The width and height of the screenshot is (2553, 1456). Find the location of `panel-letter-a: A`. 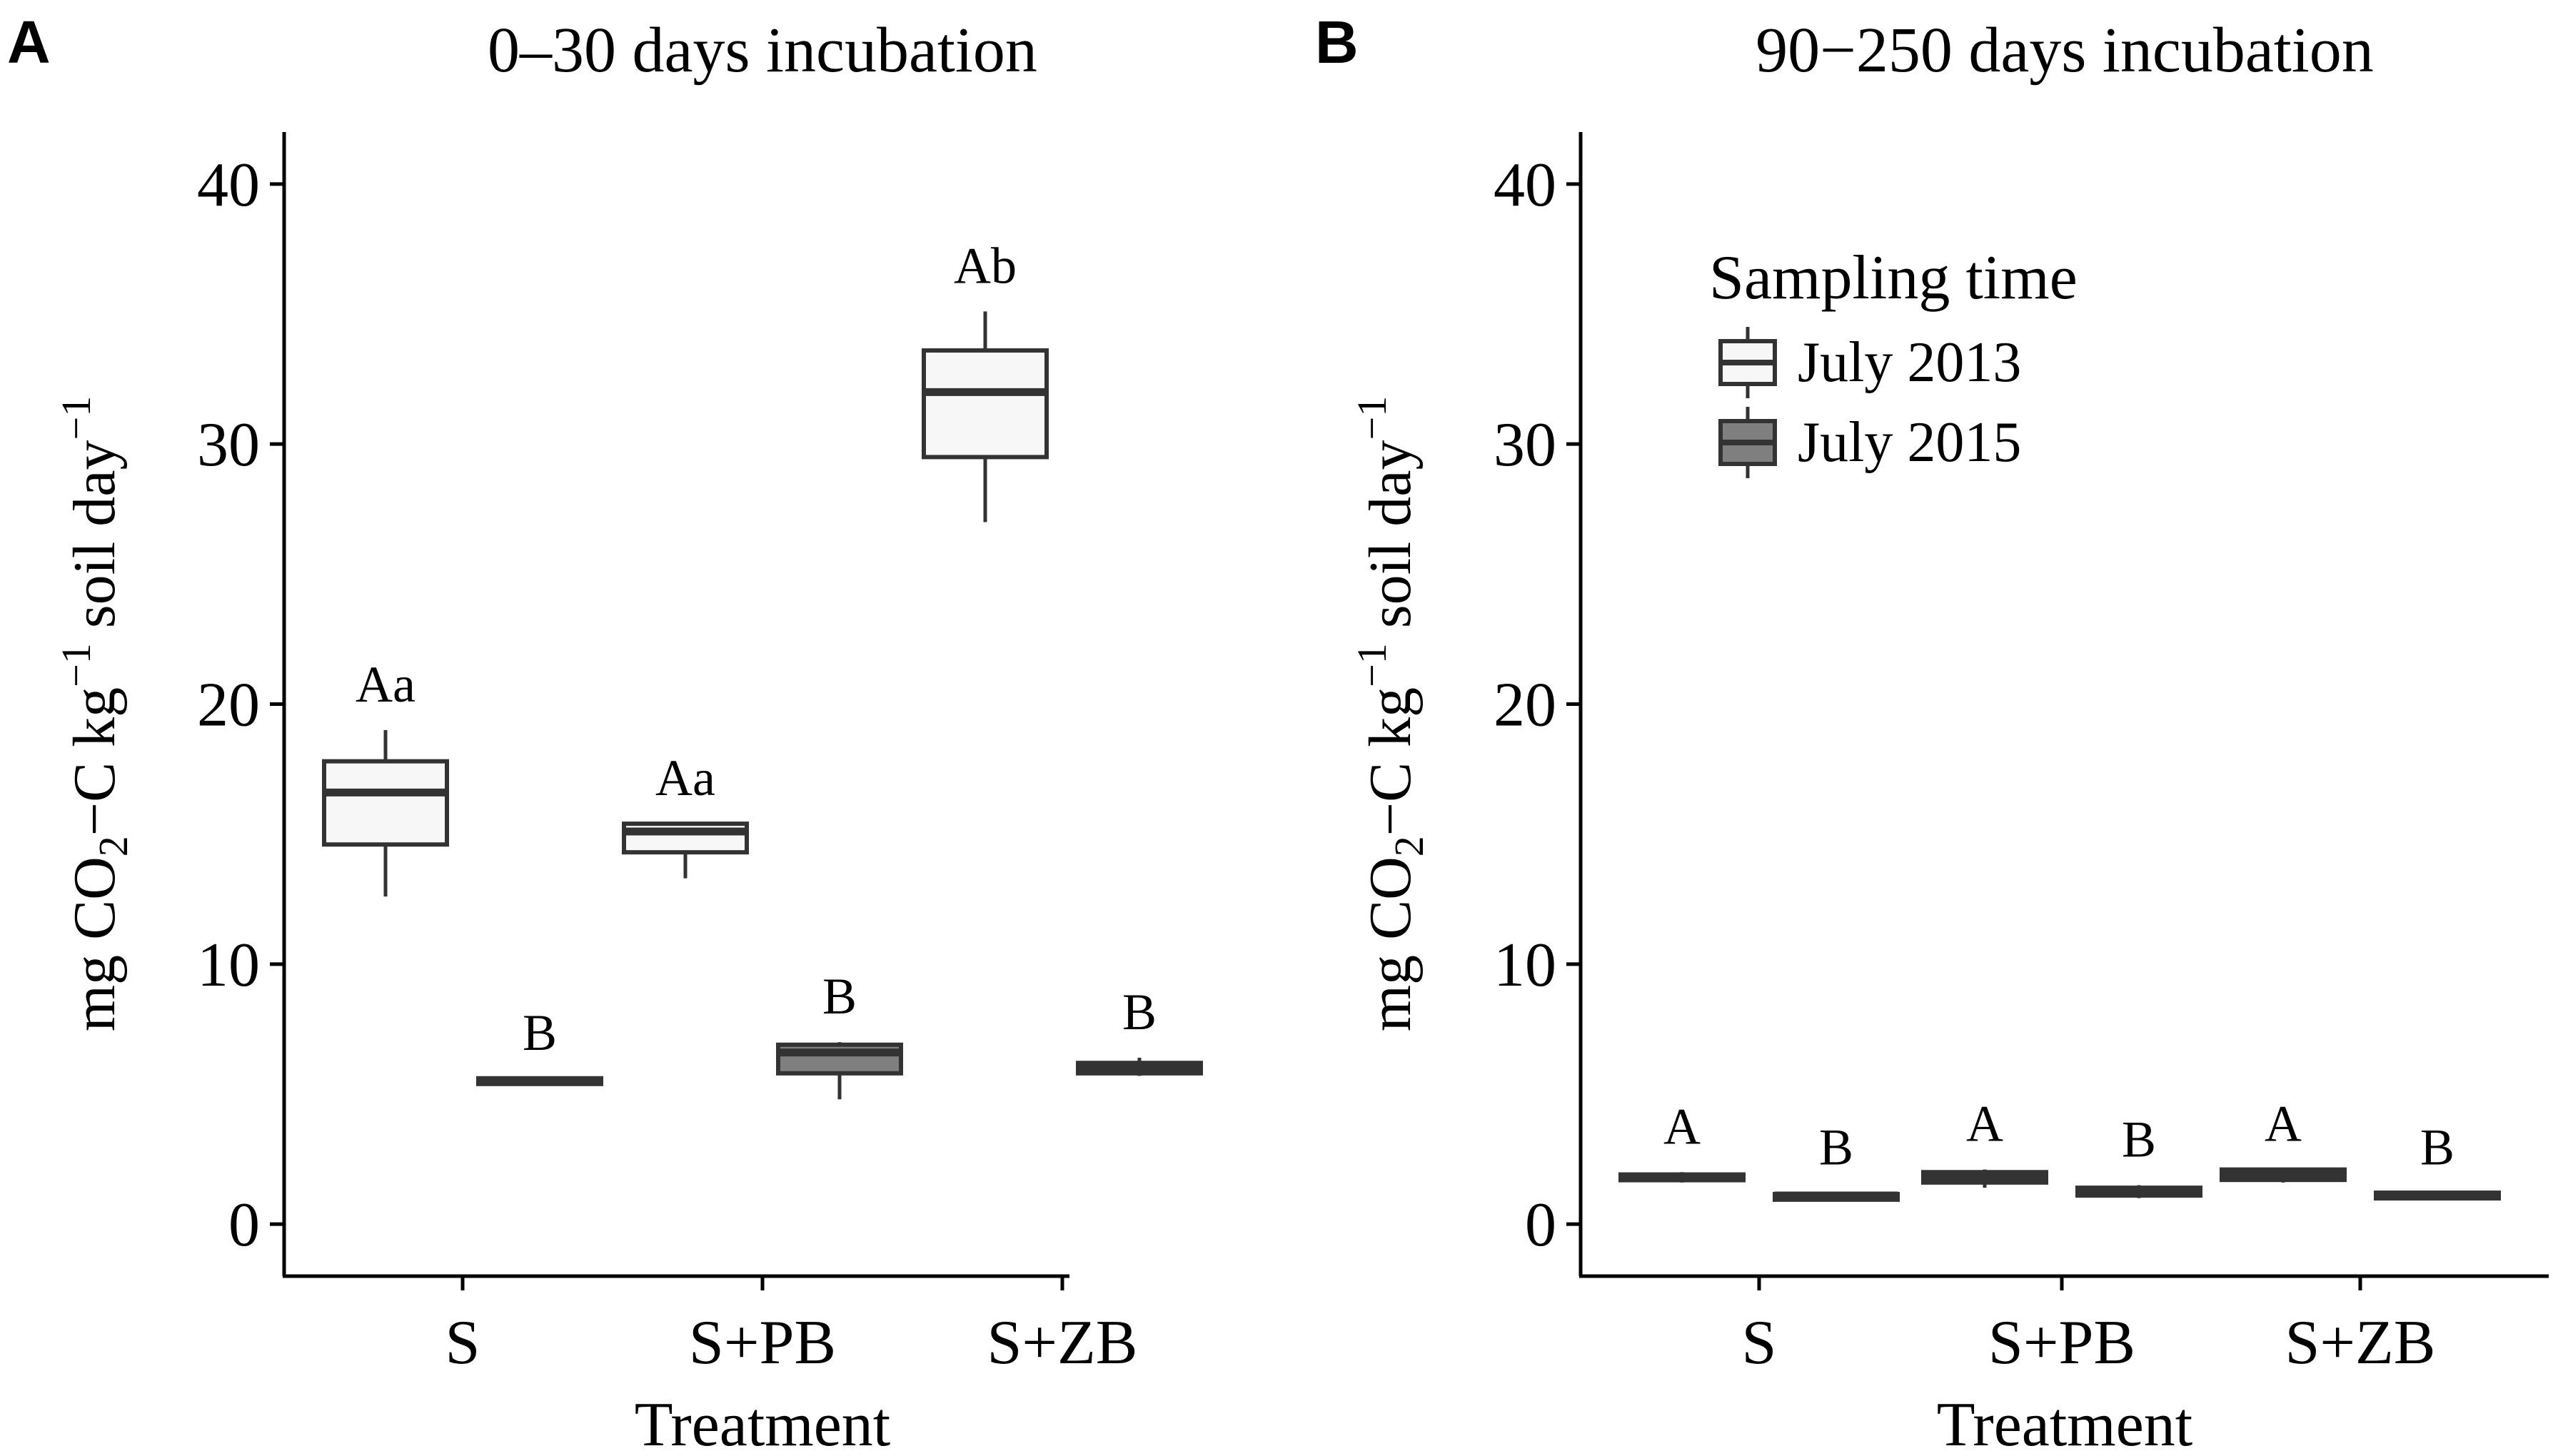

panel-letter-a: A is located at coordinates (29, 42).